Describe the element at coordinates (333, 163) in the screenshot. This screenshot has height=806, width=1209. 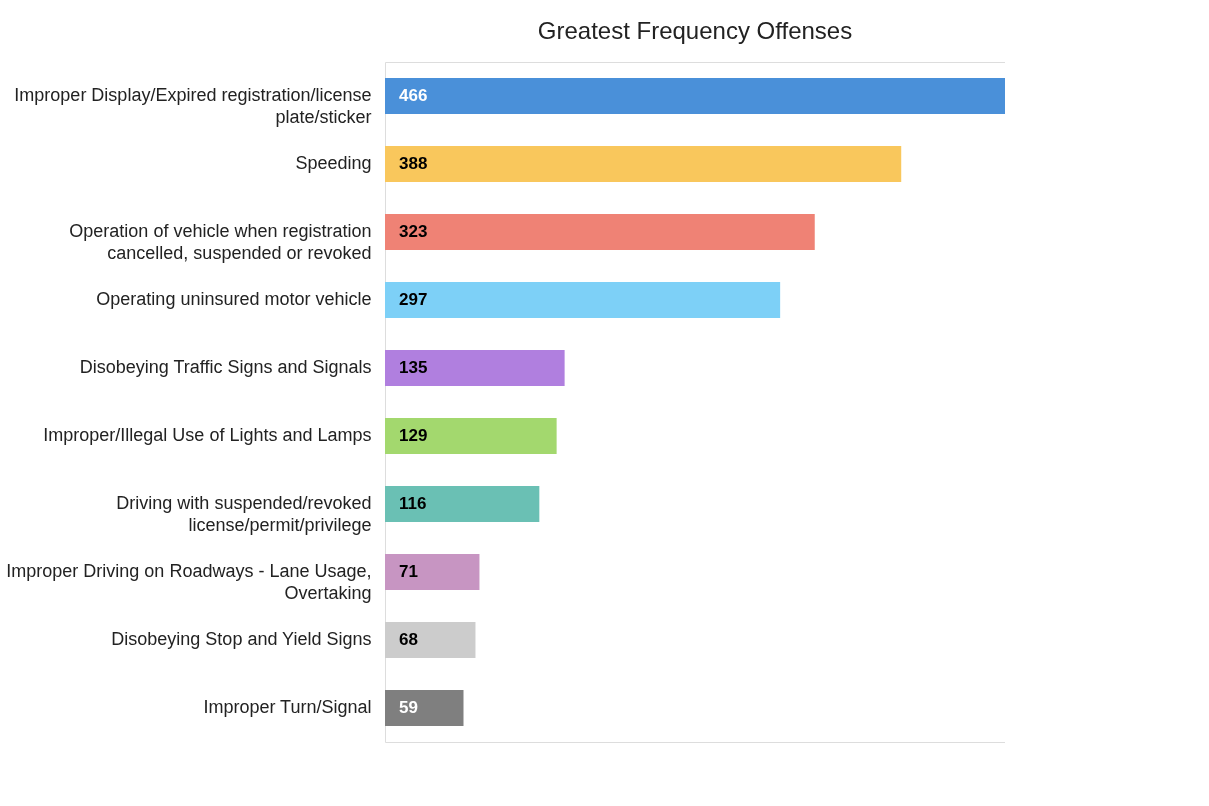
I see `y-tick-label: Speeding` at that location.